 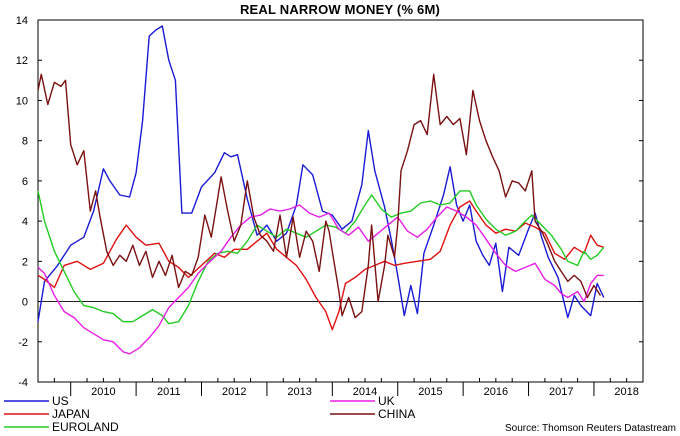 What do you see at coordinates (626, 392) in the screenshot?
I see `x-tick-label: 2018` at bounding box center [626, 392].